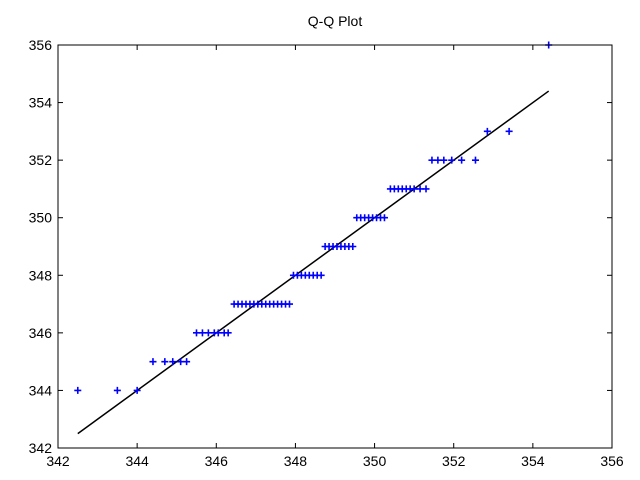 This screenshot has width=640, height=480. Describe the element at coordinates (296, 461) in the screenshot. I see `x-tick-label: 348` at that location.